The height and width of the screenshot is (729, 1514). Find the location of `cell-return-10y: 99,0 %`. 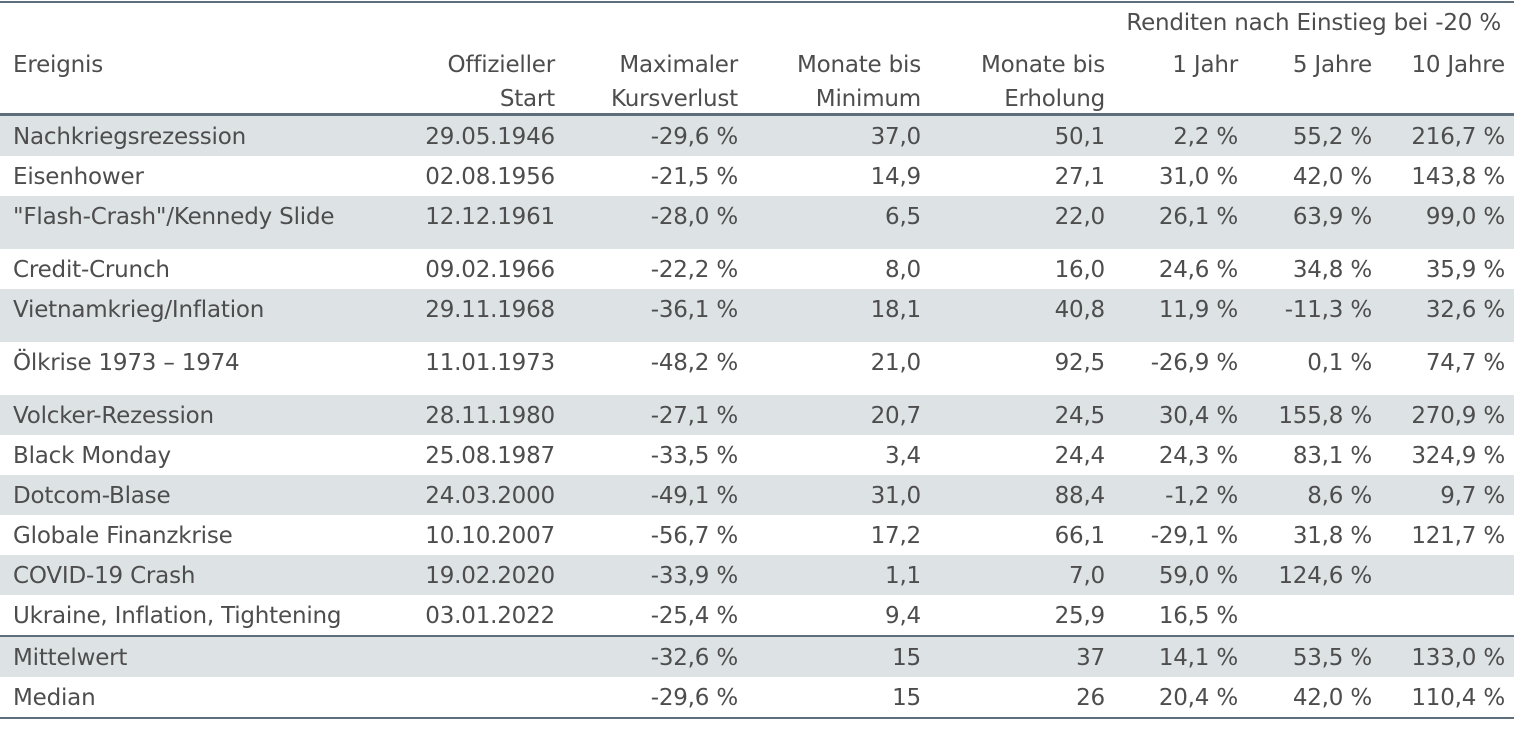

cell-return-10y: 99,0 % is located at coordinates (1465, 217).